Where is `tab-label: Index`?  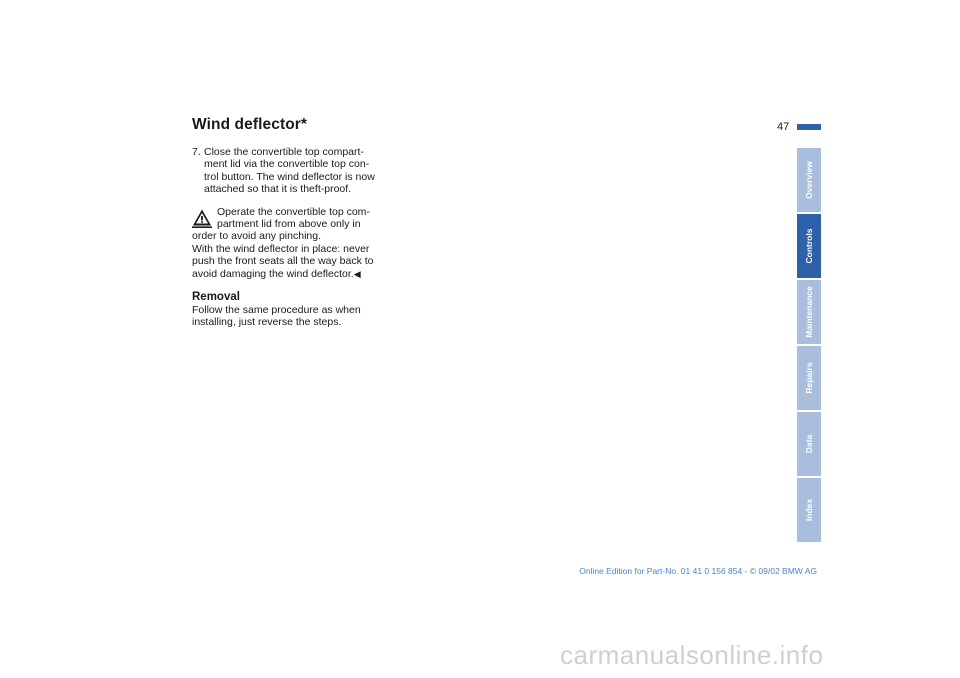 tab-label: Index is located at coordinates (809, 510).